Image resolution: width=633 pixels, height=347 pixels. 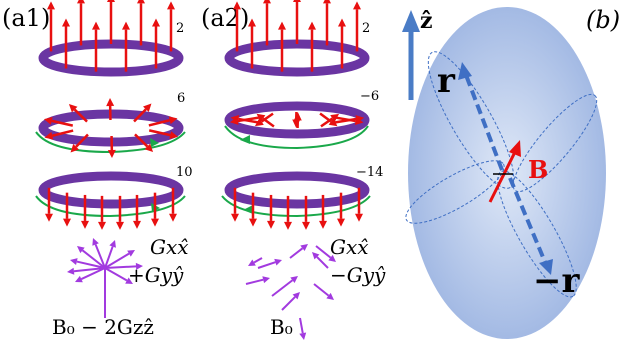 I want to click on field-grid-a2, so click(x=290, y=292).